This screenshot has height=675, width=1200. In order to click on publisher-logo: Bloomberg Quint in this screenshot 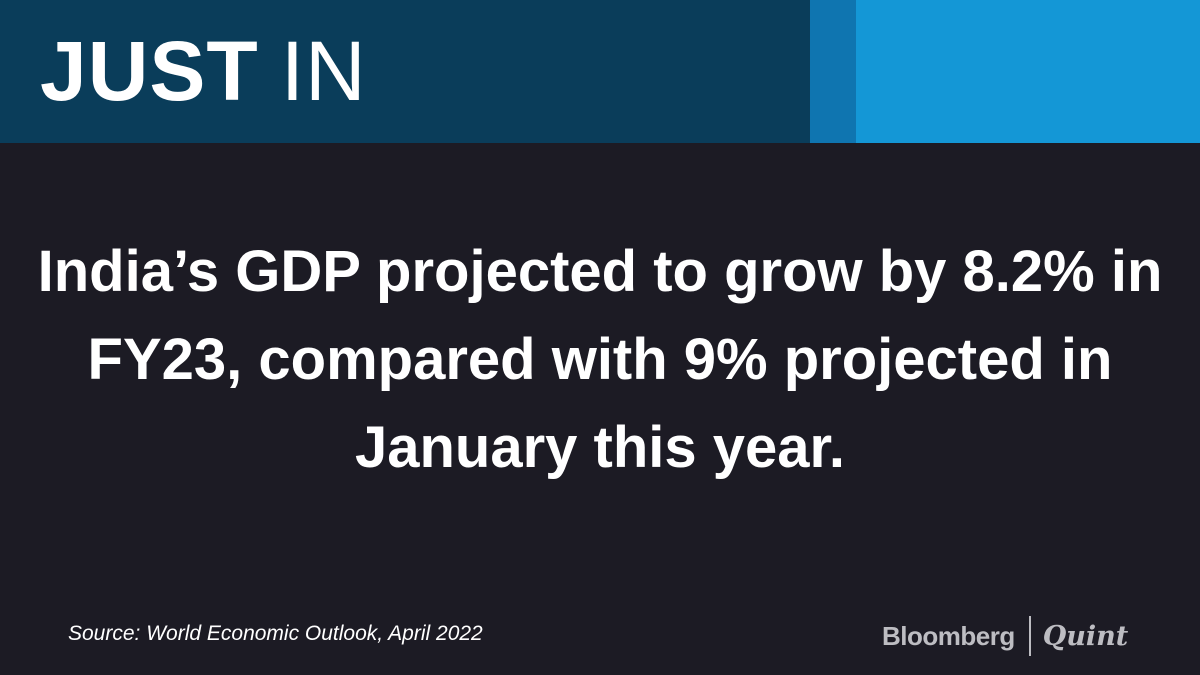, I will do `click(1005, 636)`.